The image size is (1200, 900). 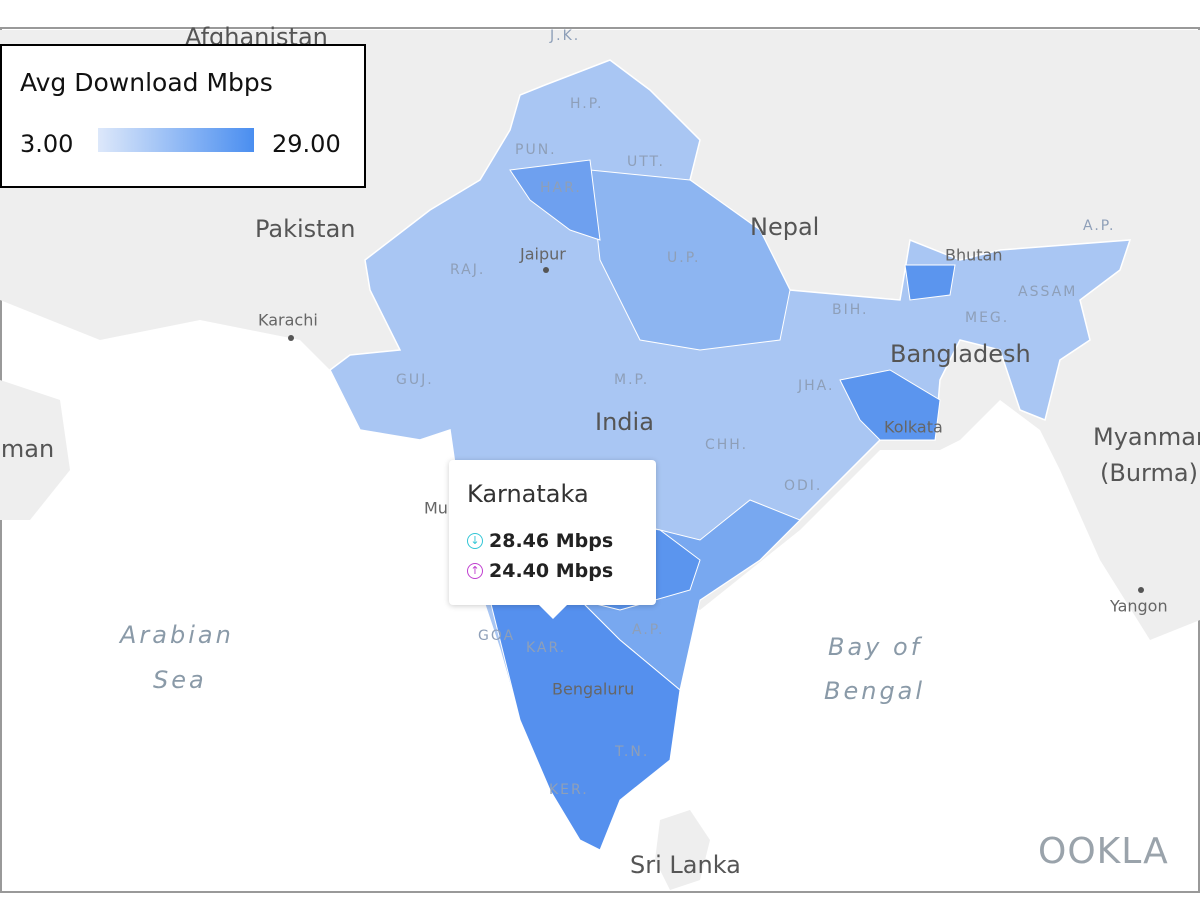 What do you see at coordinates (726, 445) in the screenshot?
I see `state-label: CHH.` at bounding box center [726, 445].